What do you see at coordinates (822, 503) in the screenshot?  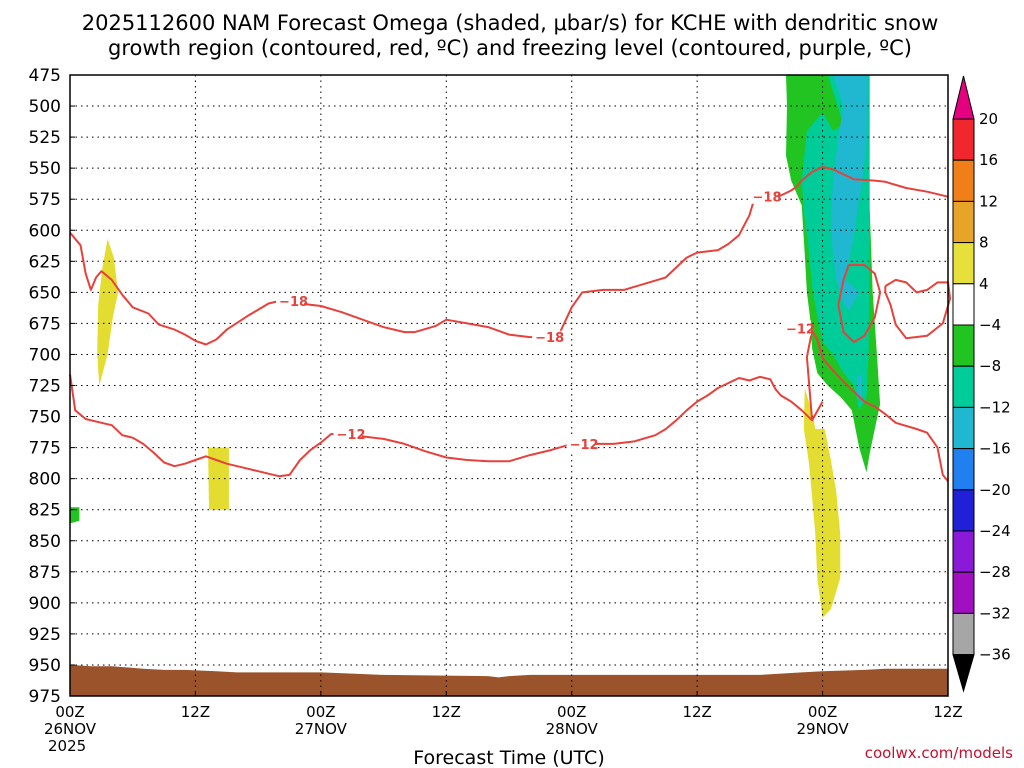 I see `yellow-region-29nov` at bounding box center [822, 503].